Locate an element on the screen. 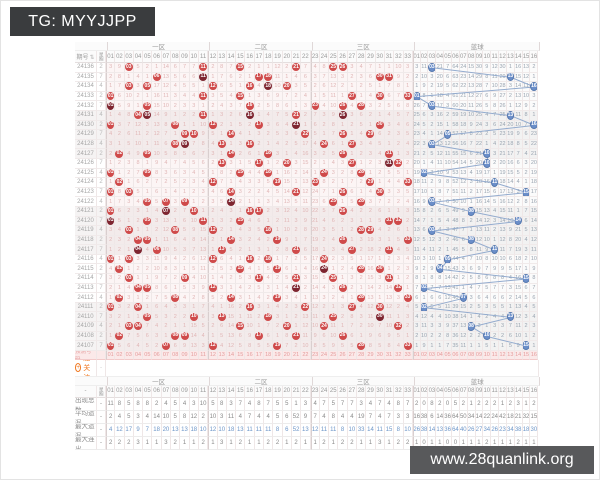 The height and width of the screenshot is (480, 600). stats-value: 52 is located at coordinates (296, 430).